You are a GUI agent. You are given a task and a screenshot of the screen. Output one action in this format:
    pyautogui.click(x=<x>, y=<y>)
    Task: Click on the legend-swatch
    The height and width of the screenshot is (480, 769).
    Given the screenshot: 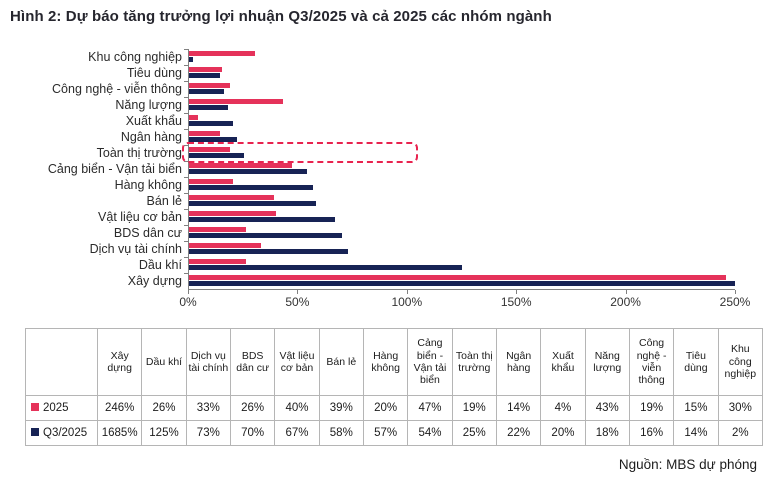 What is the action you would take?
    pyautogui.click(x=35, y=407)
    